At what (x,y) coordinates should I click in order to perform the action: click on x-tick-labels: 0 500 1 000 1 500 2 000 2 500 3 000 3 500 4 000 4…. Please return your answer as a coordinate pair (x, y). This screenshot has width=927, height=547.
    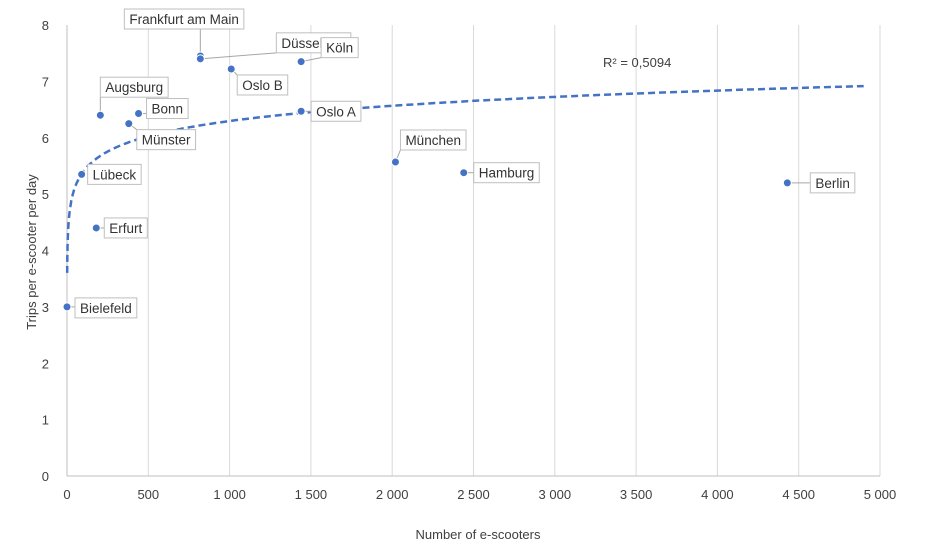
    Looking at the image, I should click on (479, 494).